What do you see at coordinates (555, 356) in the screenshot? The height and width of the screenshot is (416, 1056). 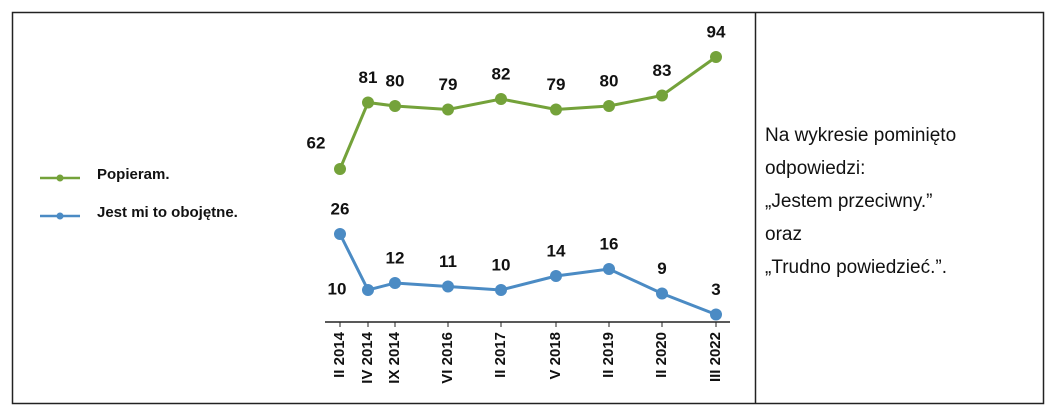 I see `x-tick-label: V 2018` at bounding box center [555, 356].